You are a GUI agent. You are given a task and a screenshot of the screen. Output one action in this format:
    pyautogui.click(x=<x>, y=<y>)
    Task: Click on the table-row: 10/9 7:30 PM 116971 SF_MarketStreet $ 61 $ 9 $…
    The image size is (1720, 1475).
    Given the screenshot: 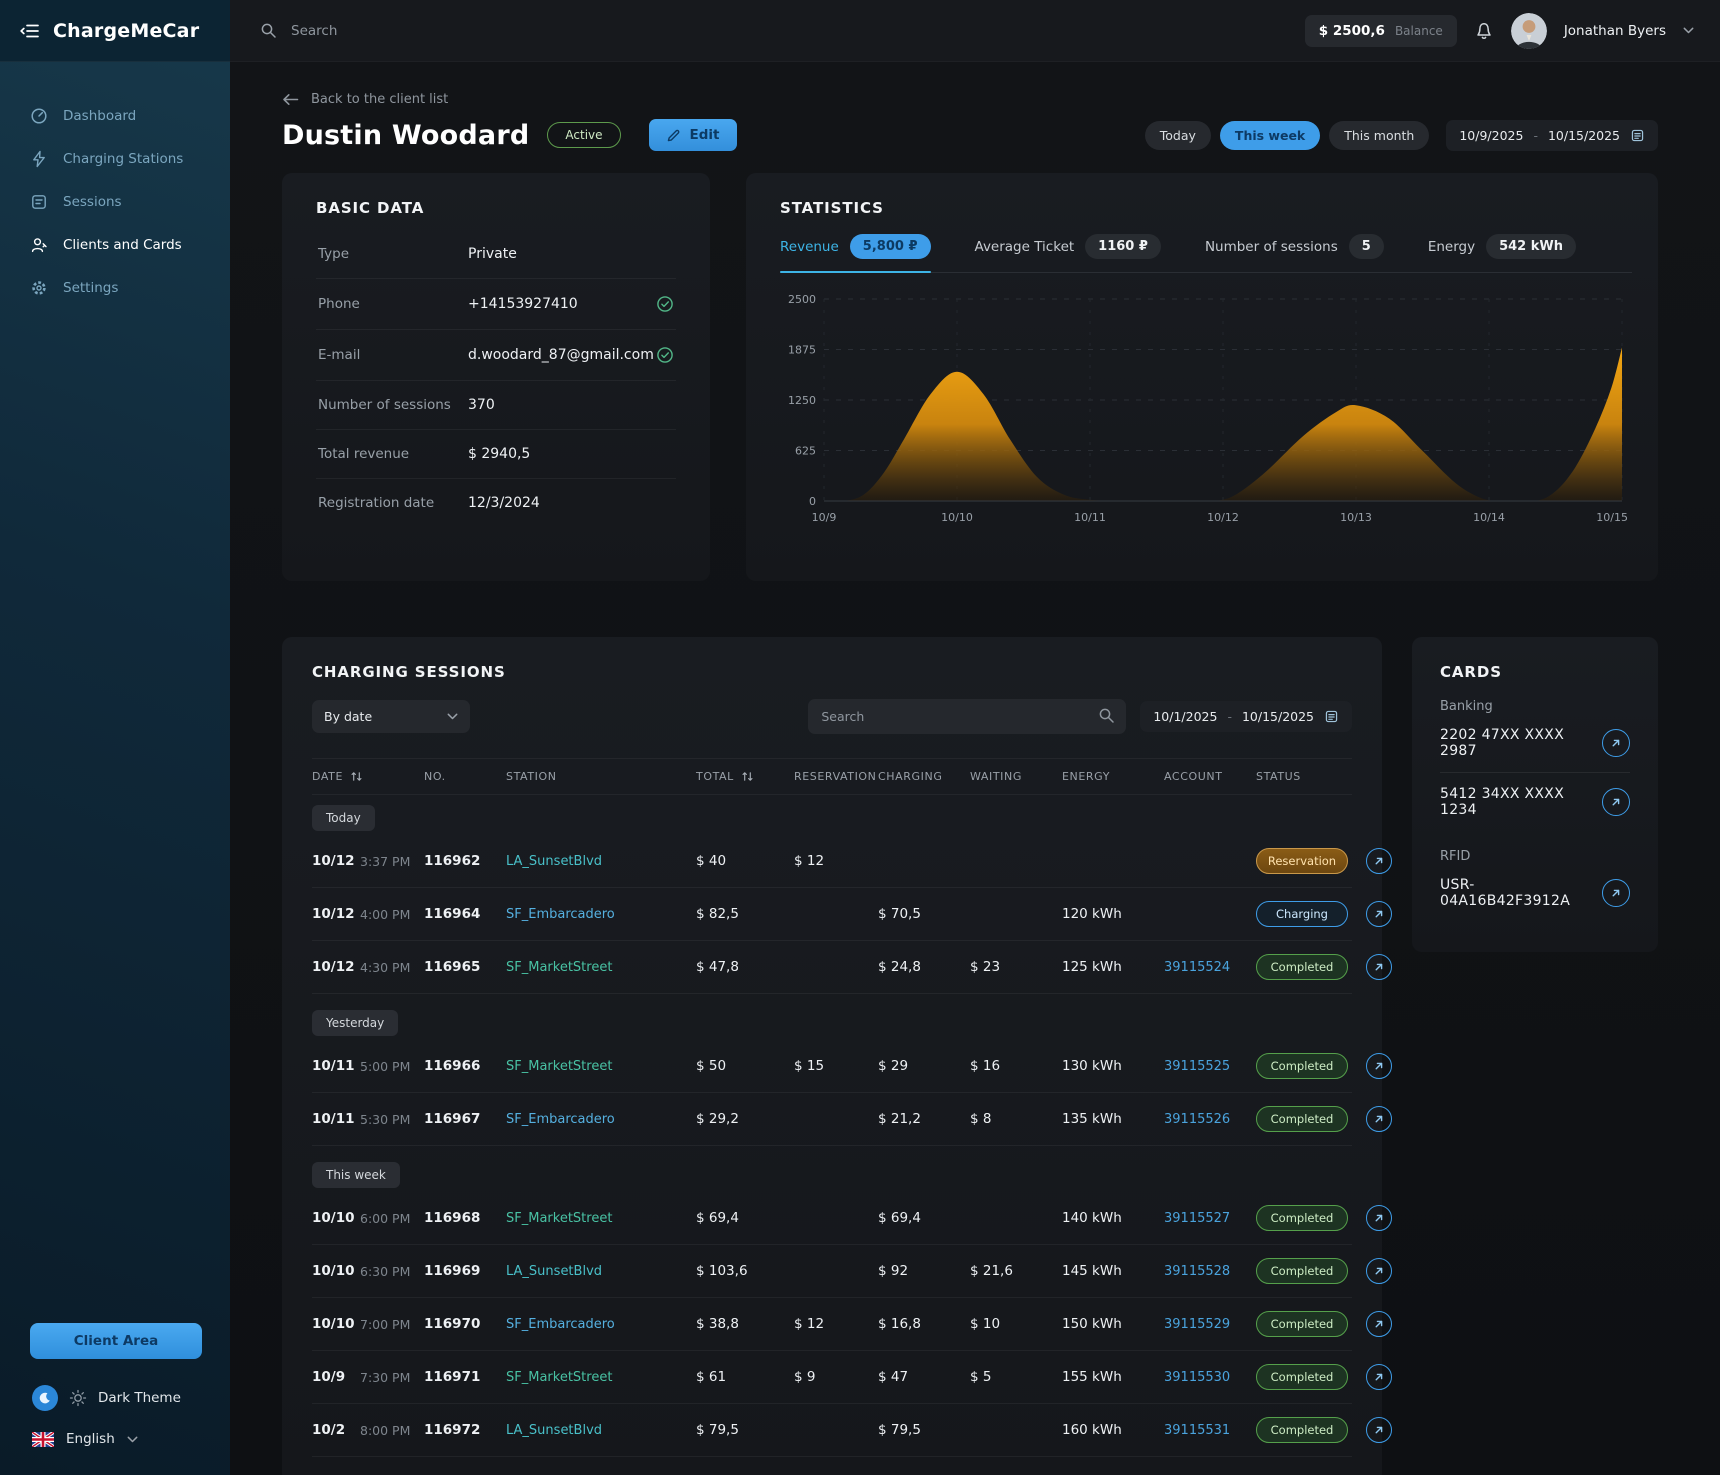 What is the action you would take?
    pyautogui.click(x=852, y=1377)
    